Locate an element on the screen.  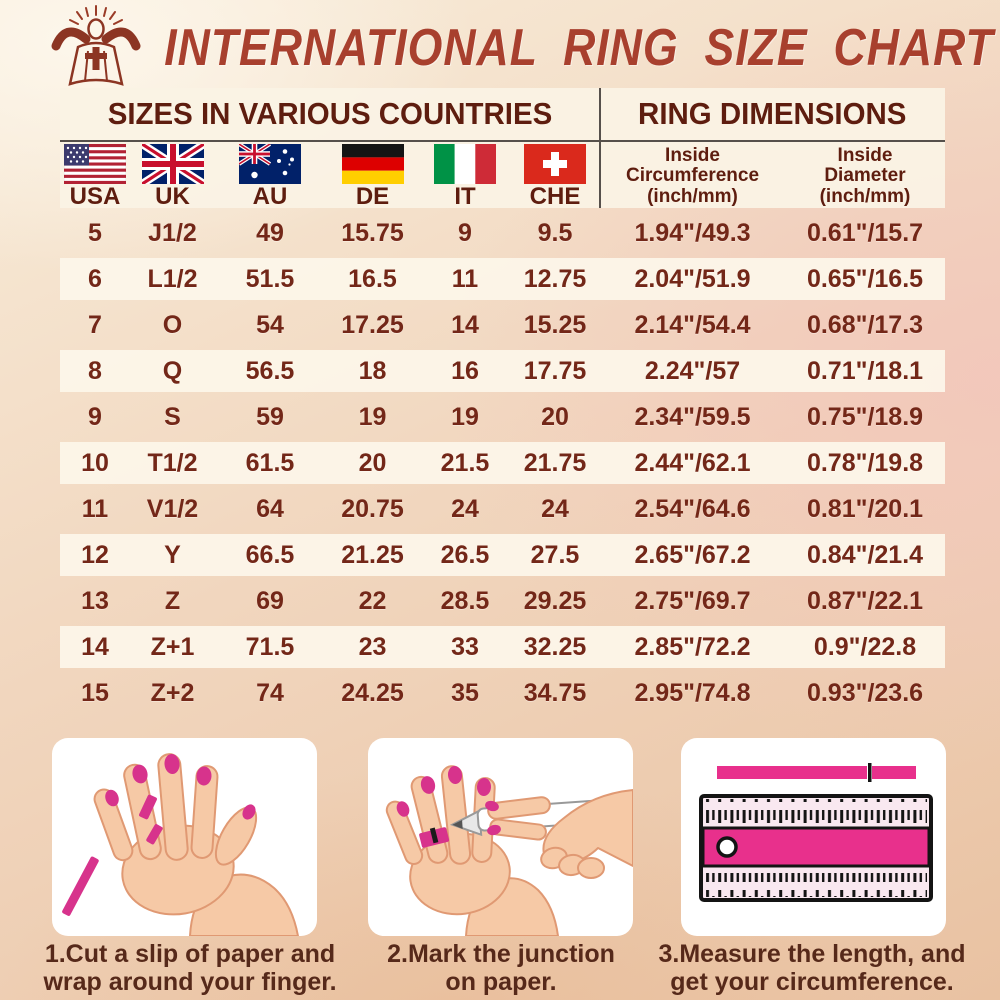
table-cell: 24.25 is located at coordinates (372, 692).